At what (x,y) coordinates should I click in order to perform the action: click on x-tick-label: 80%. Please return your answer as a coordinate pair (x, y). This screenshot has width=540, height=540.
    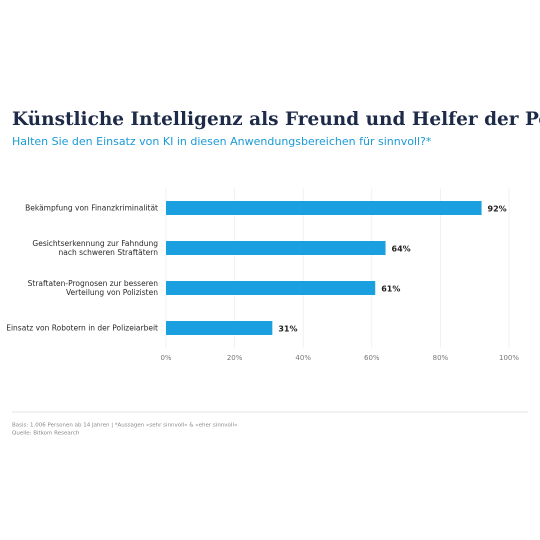
    Looking at the image, I should click on (441, 358).